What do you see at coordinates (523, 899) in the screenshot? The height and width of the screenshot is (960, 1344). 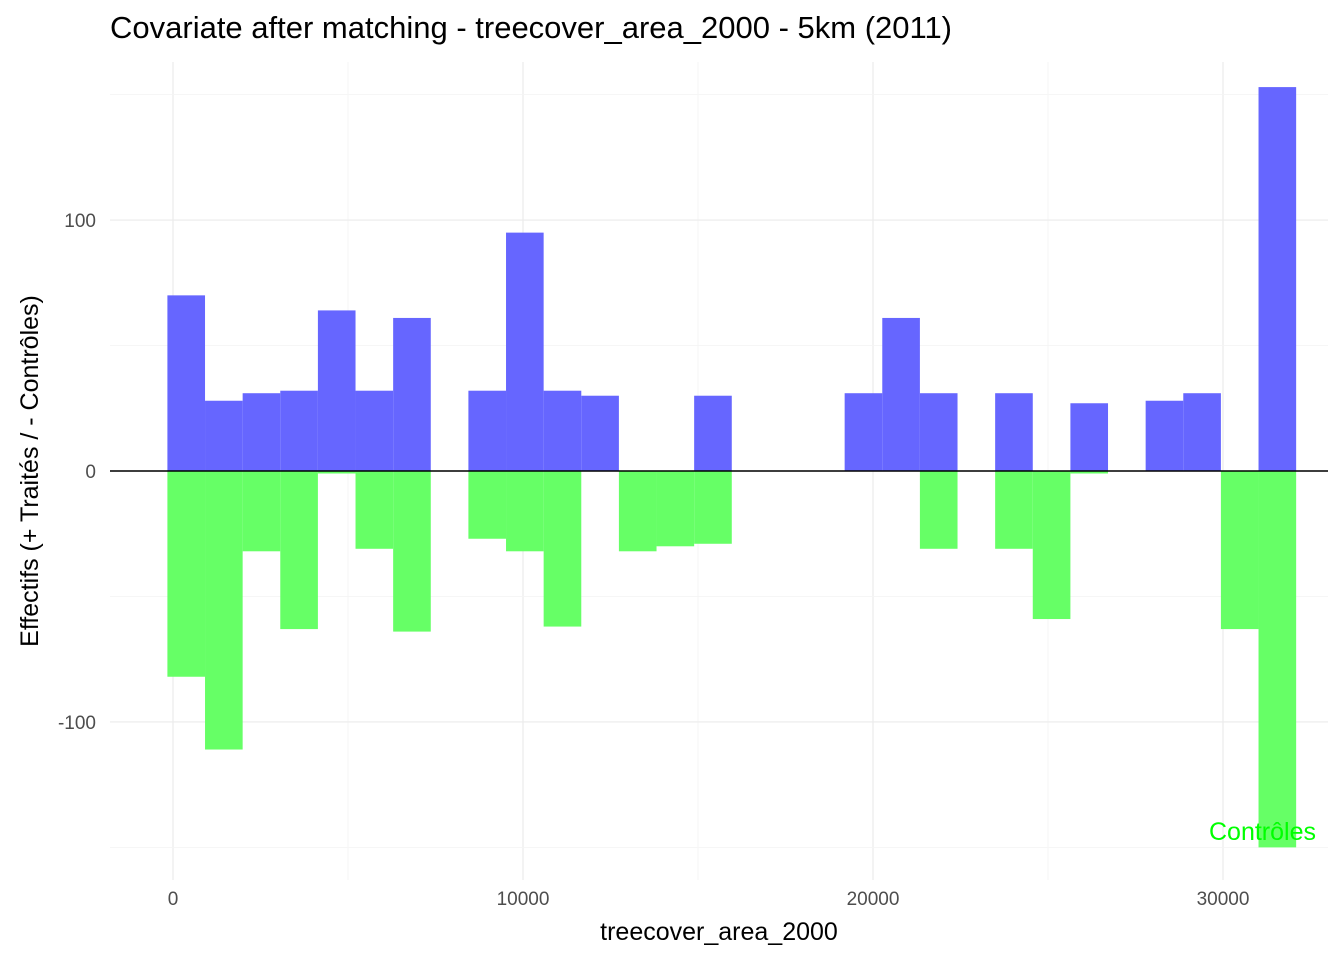 I see `x-tick-label: 10000` at bounding box center [523, 899].